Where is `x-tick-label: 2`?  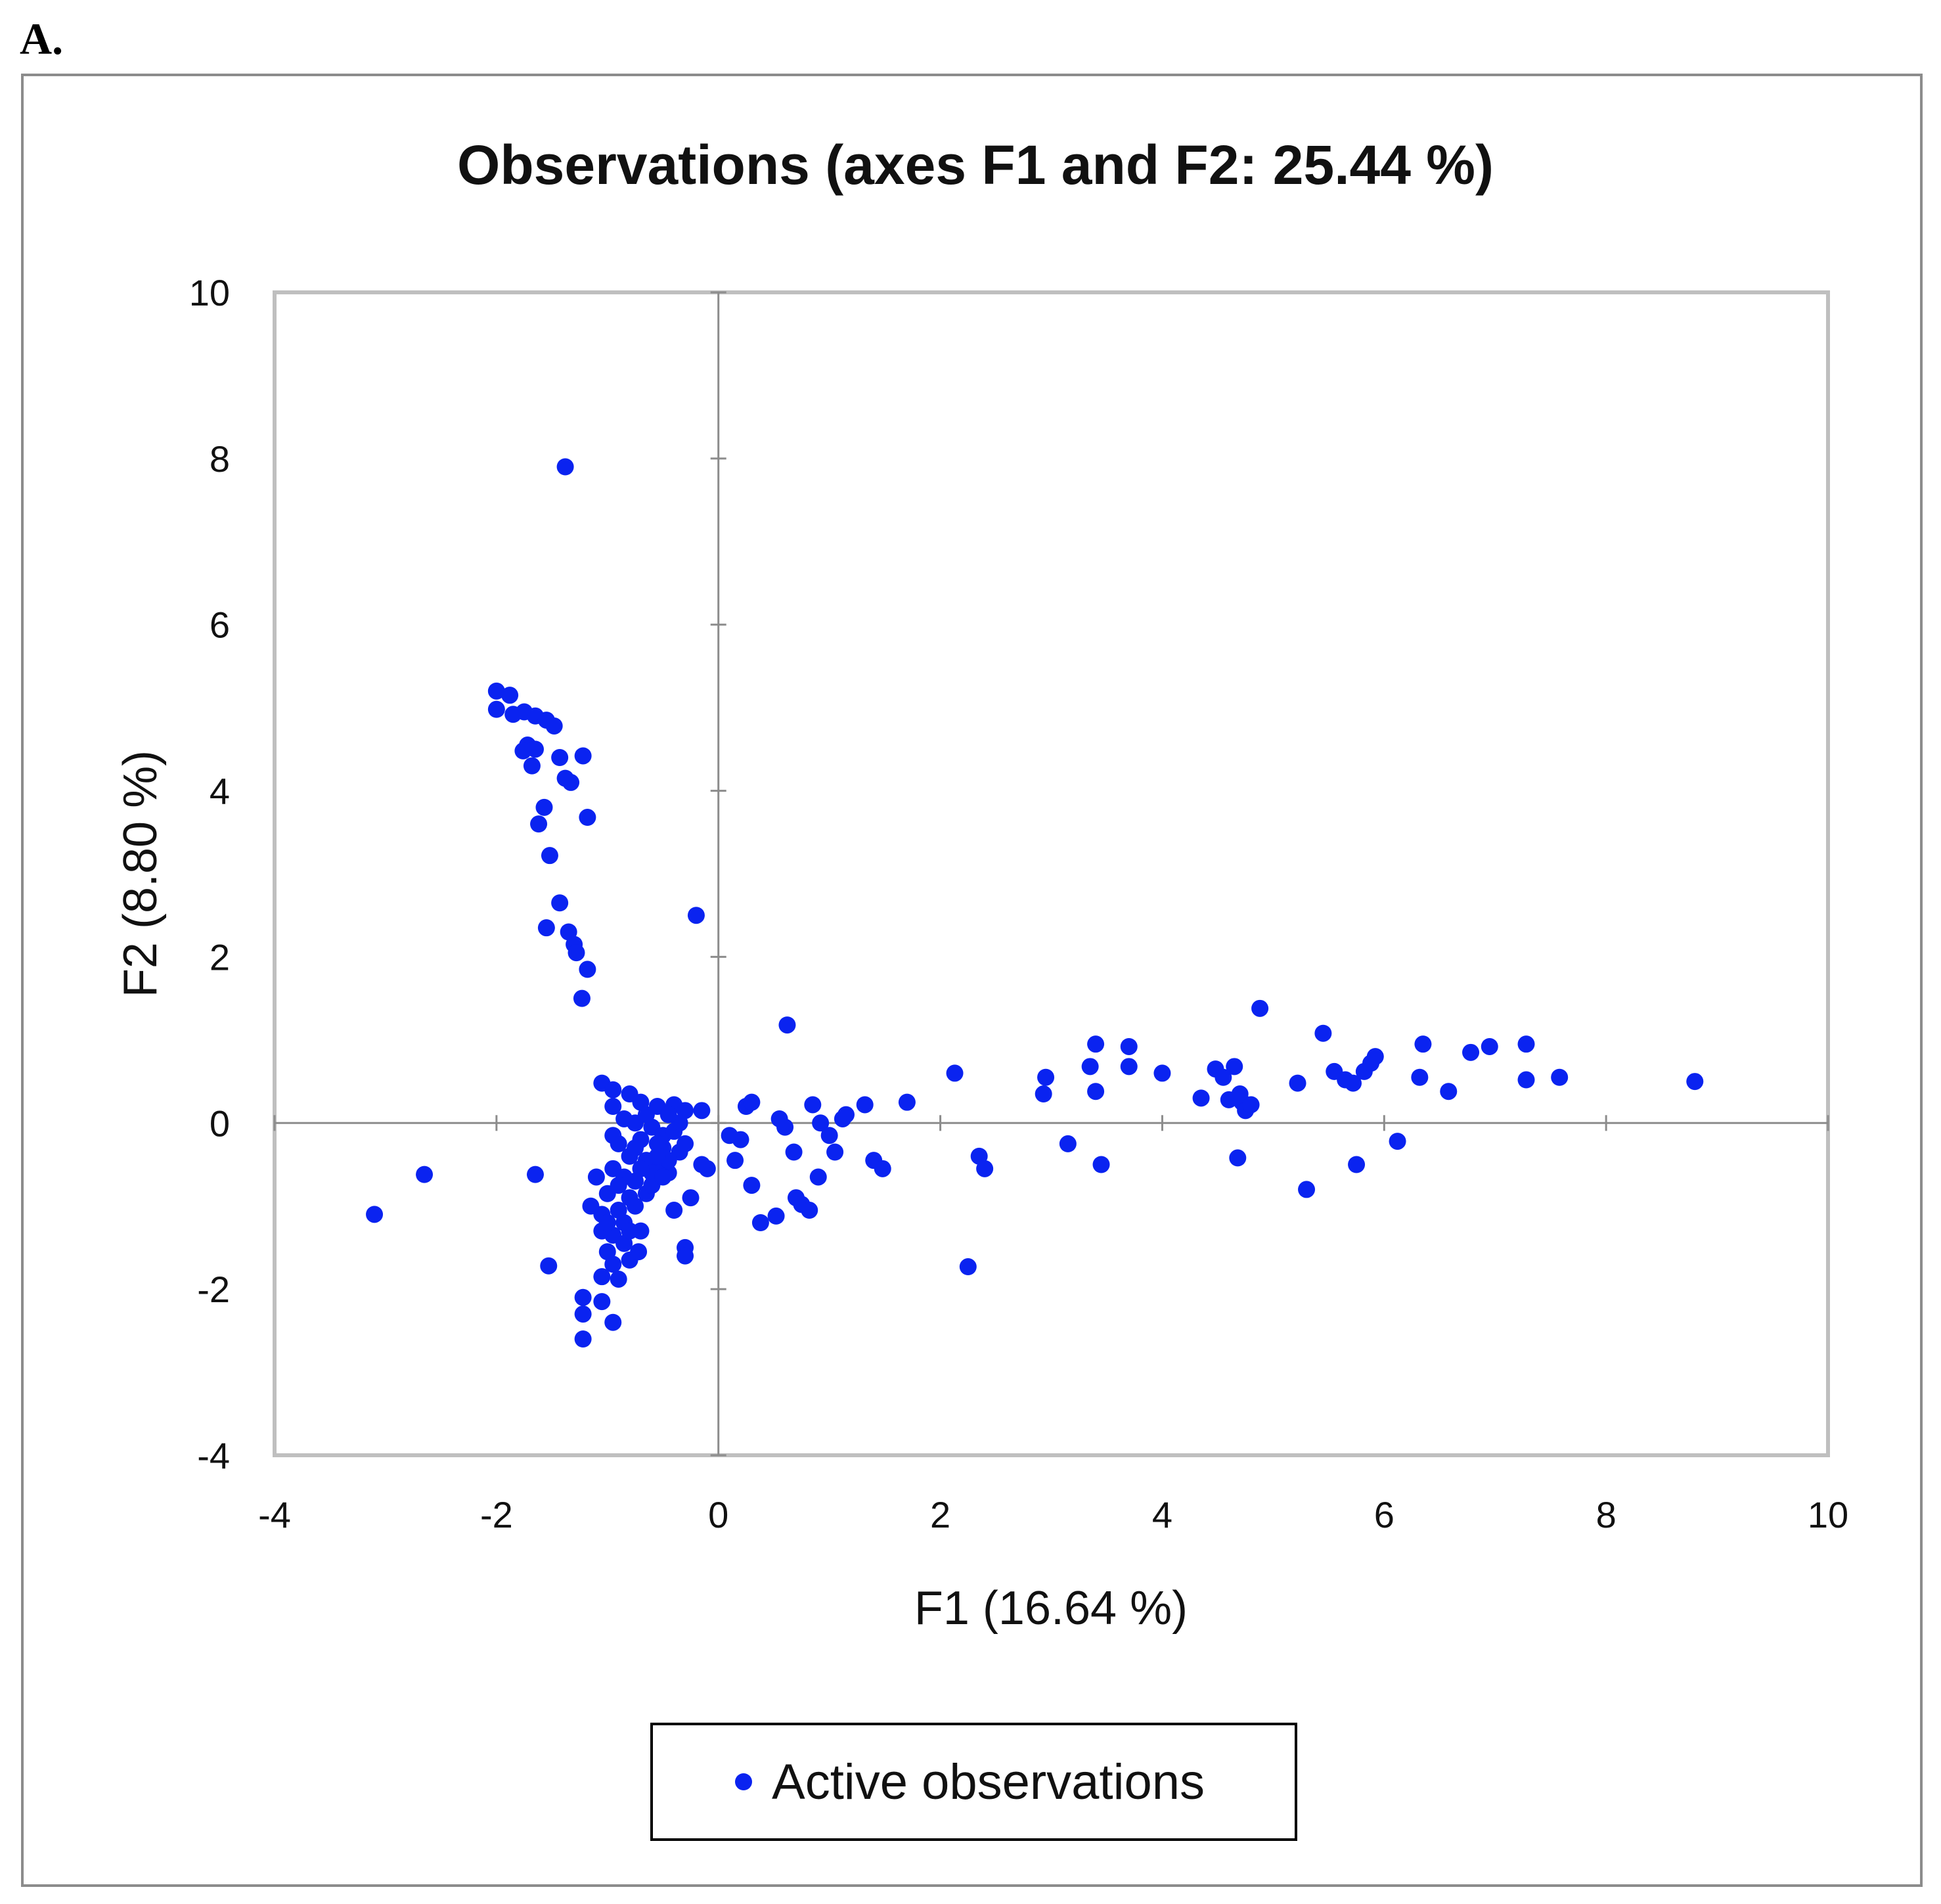 x-tick-label: 2 is located at coordinates (940, 1514).